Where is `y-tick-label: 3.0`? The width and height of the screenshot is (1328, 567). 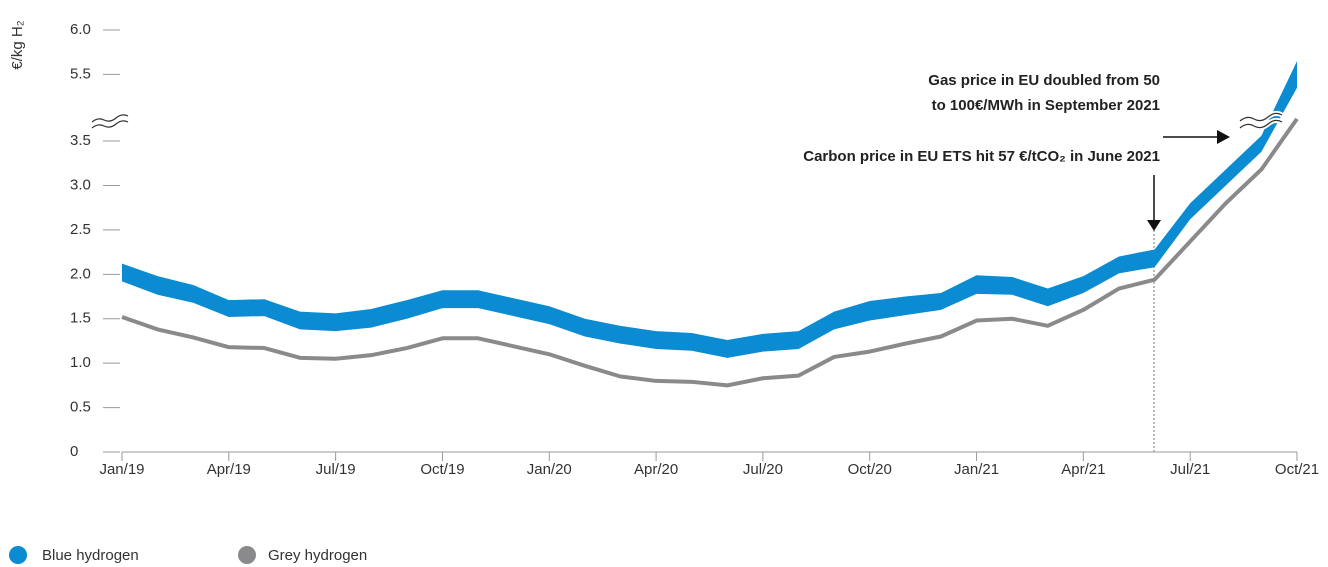
y-tick-label: 3.0 is located at coordinates (80, 184).